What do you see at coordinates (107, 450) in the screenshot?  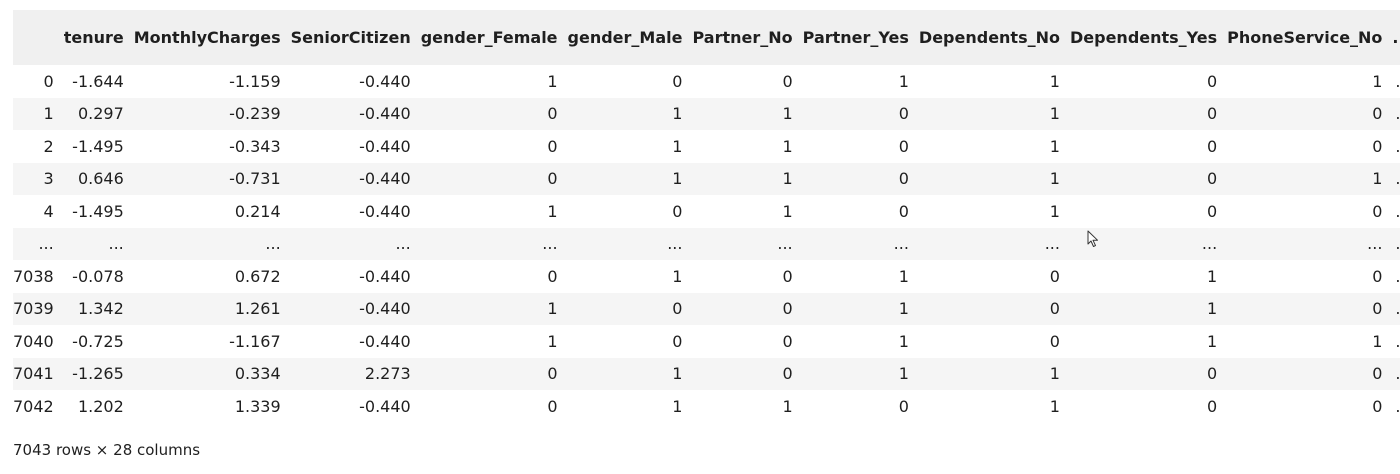 I see `dataframe-shape-text: 7043 rows × 28 columns` at bounding box center [107, 450].